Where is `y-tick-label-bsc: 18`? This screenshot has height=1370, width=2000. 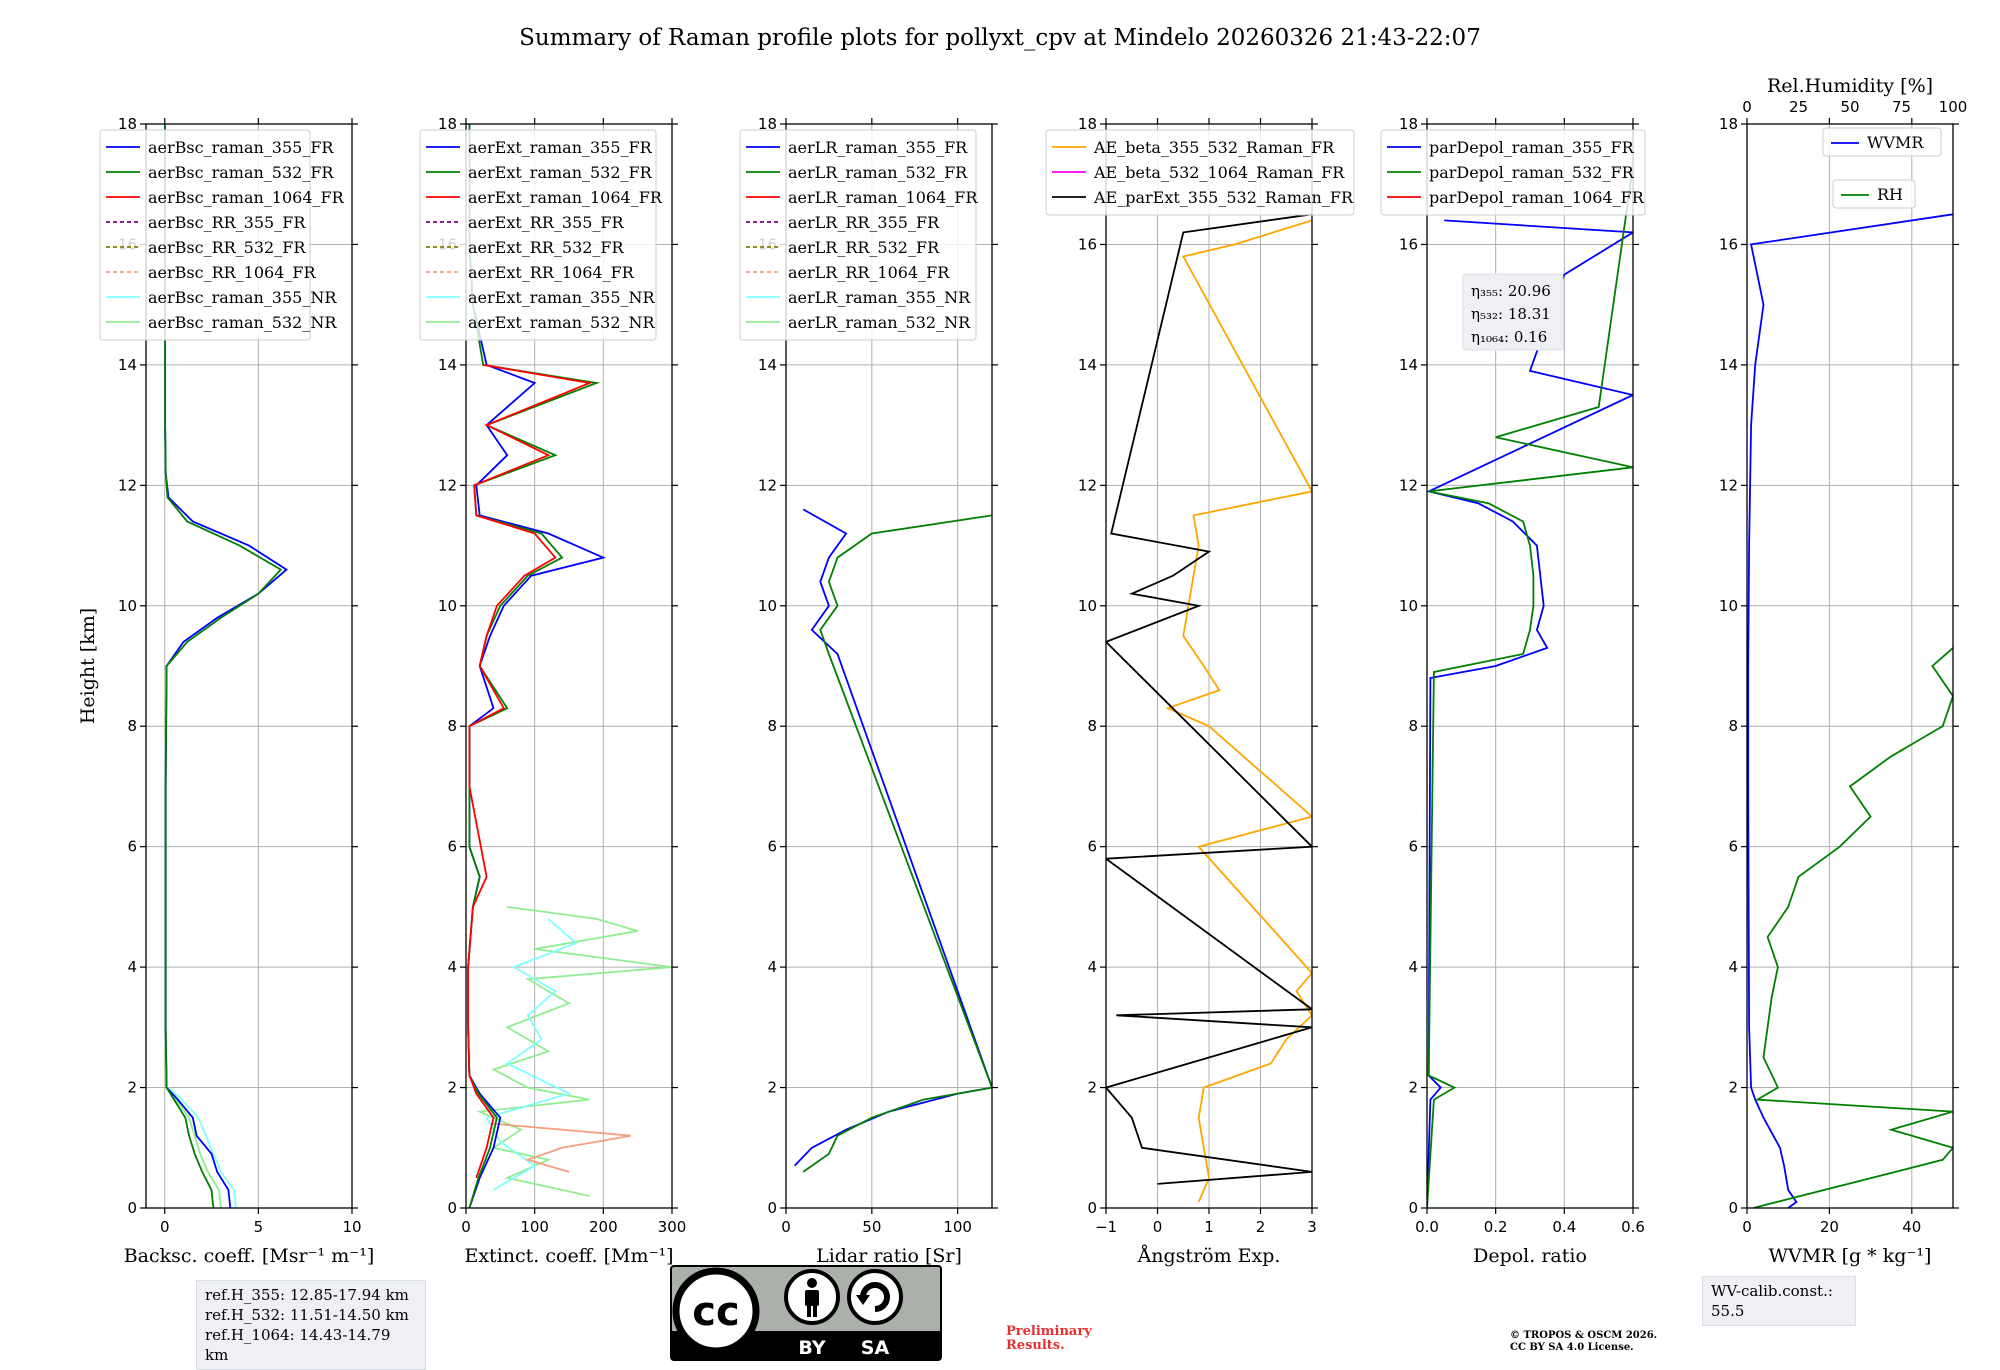 y-tick-label-bsc: 18 is located at coordinates (127, 124).